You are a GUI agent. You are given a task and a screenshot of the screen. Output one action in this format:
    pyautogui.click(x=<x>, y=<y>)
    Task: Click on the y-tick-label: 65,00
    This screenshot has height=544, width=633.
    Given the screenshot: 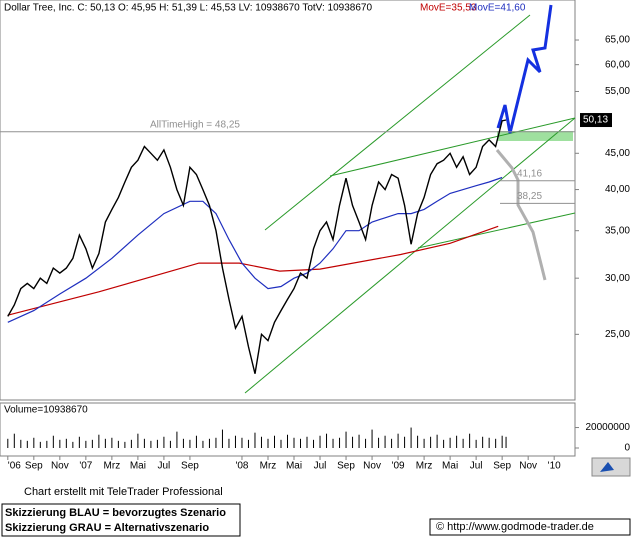 What is the action you would take?
    pyautogui.click(x=617, y=40)
    